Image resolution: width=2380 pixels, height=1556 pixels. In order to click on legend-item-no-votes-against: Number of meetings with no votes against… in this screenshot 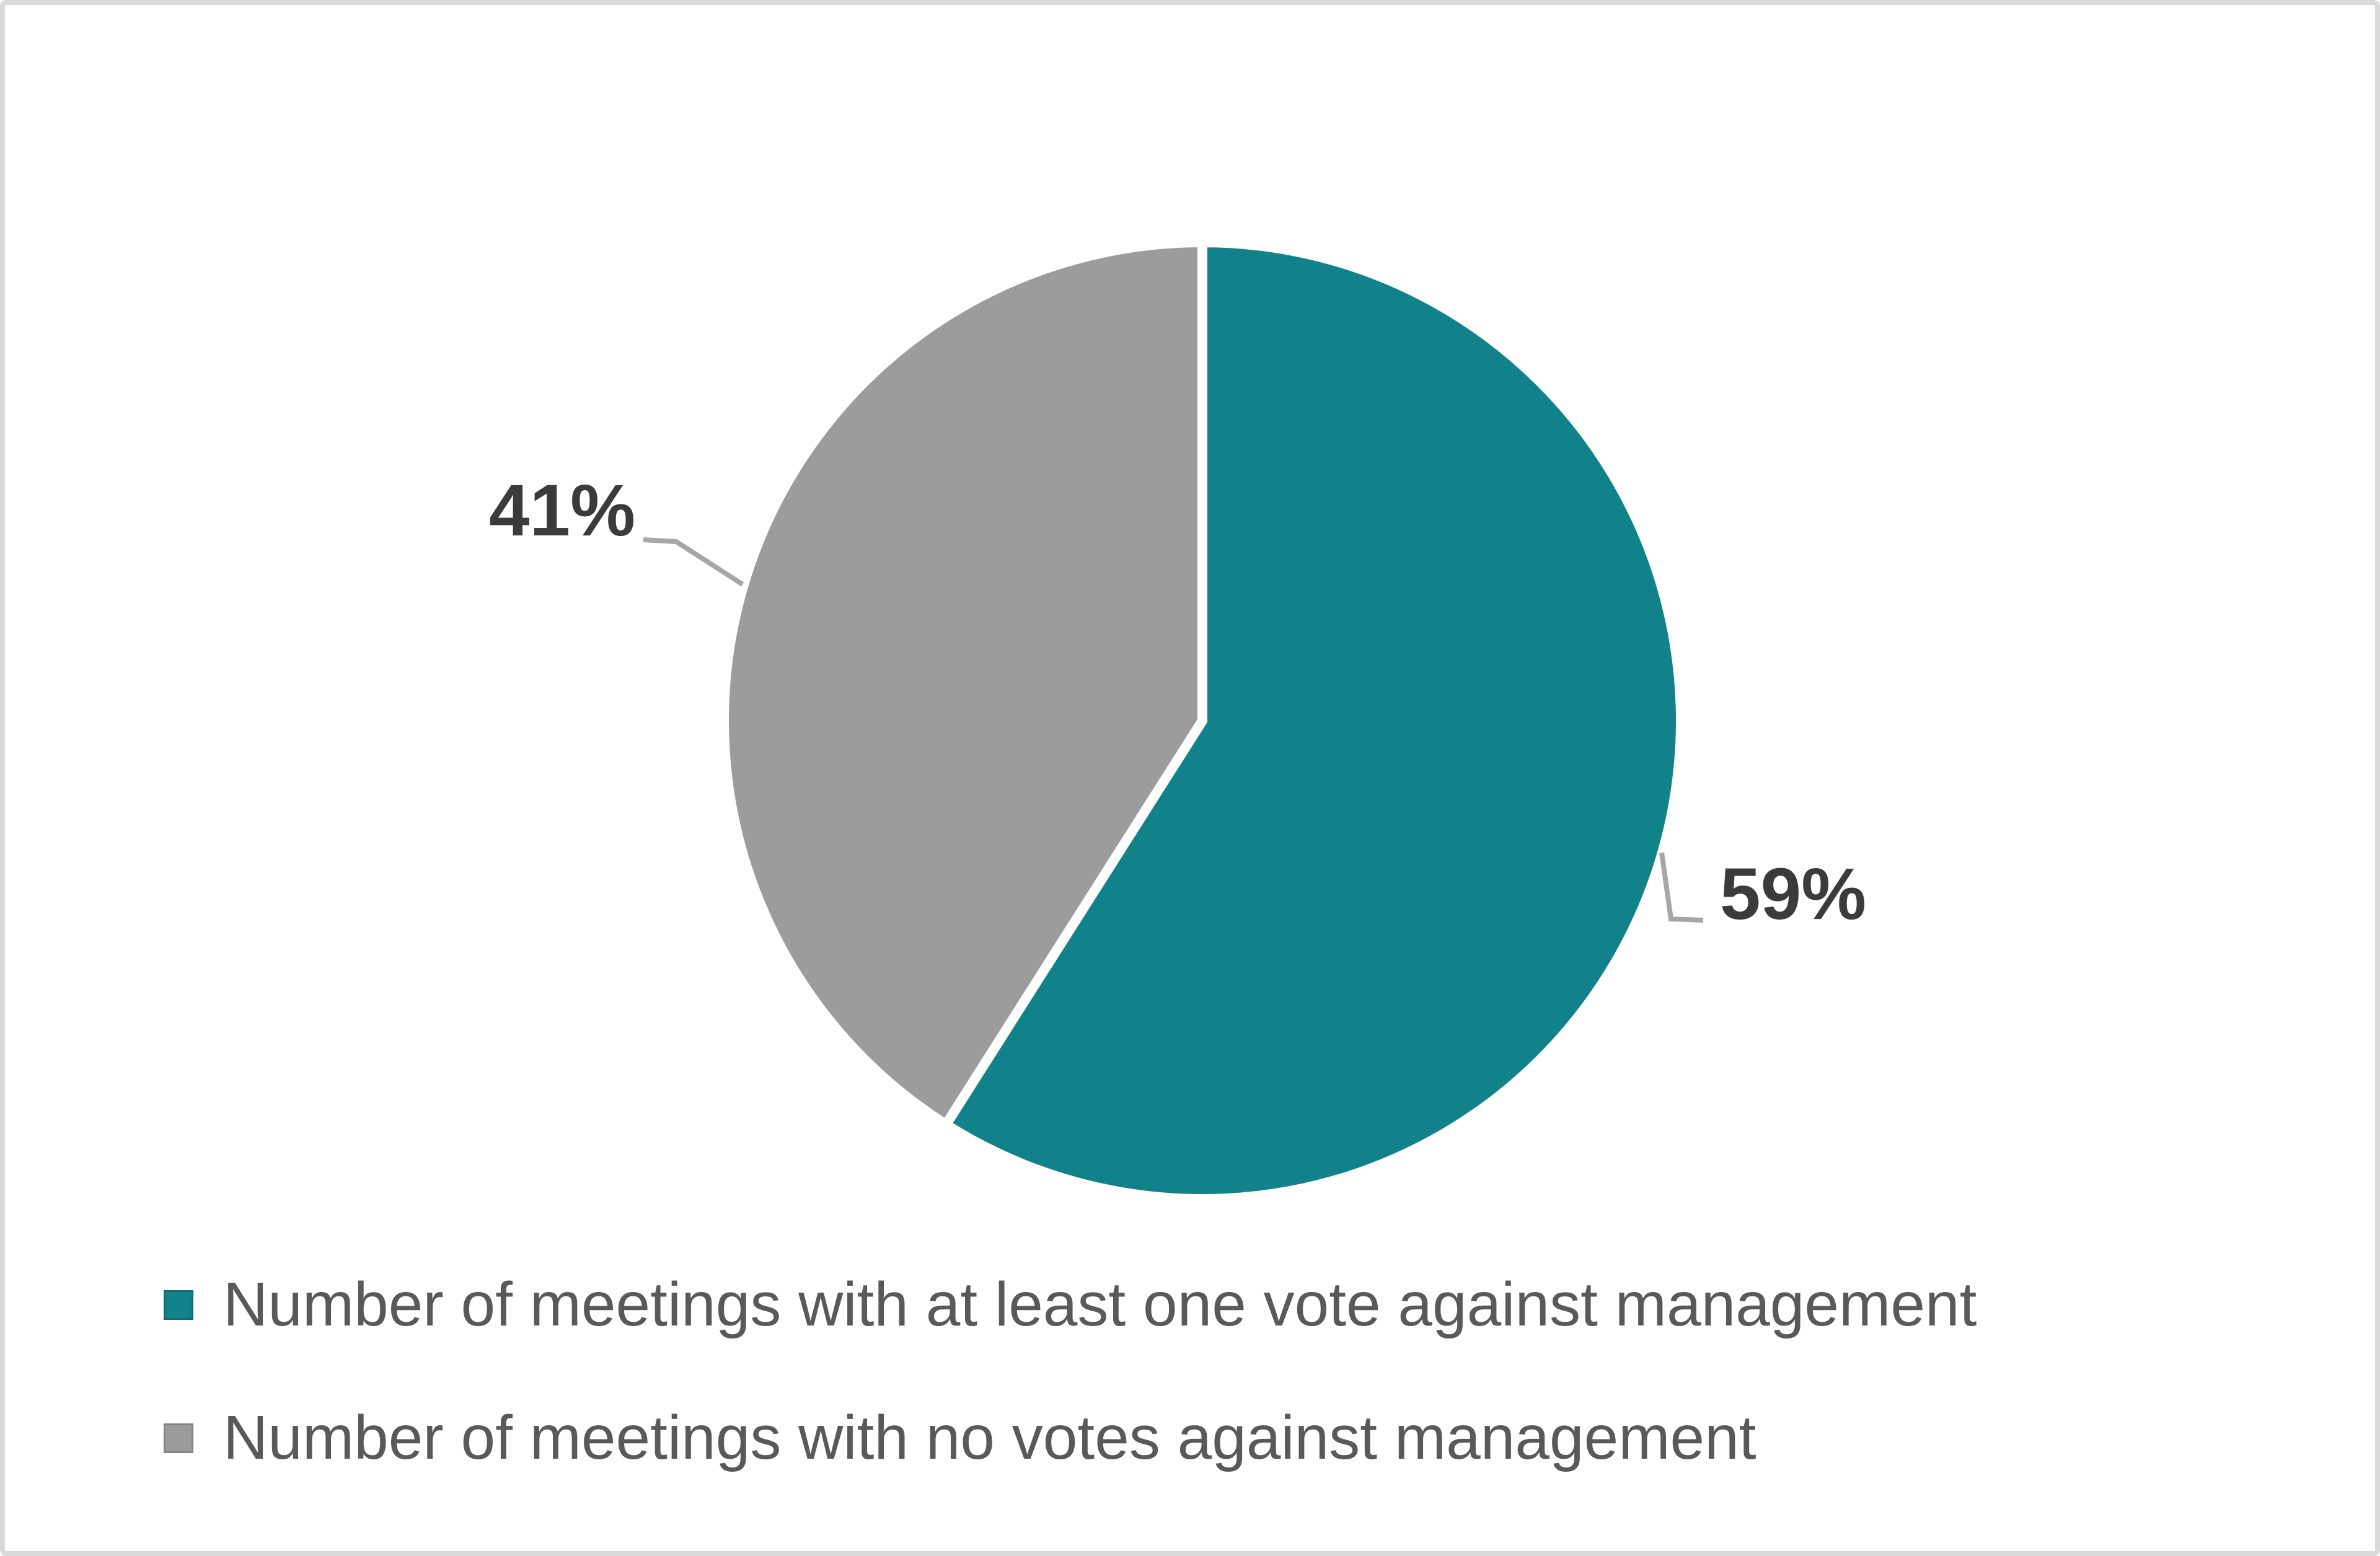, I will do `click(960, 1438)`.